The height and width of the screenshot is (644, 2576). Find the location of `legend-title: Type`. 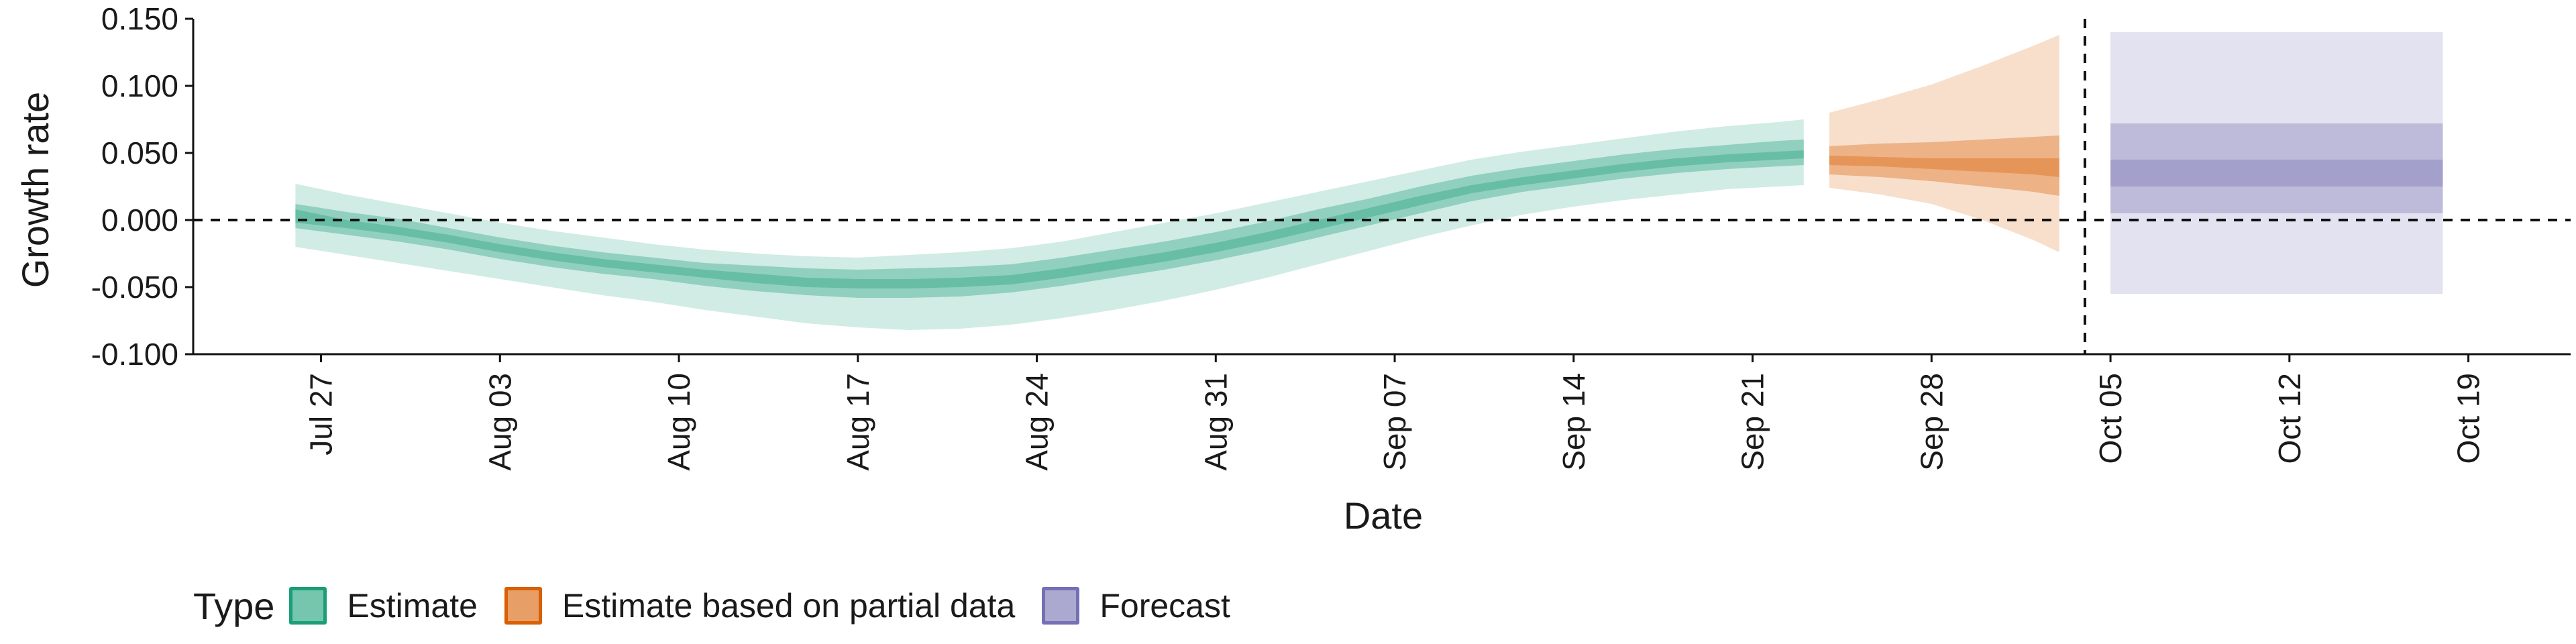

legend-title: Type is located at coordinates (234, 605).